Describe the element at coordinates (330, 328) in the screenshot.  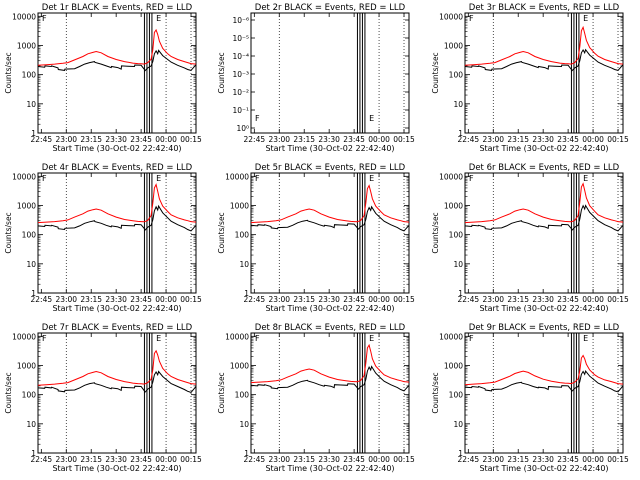
I see `panel-title: Det 8r BLACK = Events, RED = LLD` at that location.